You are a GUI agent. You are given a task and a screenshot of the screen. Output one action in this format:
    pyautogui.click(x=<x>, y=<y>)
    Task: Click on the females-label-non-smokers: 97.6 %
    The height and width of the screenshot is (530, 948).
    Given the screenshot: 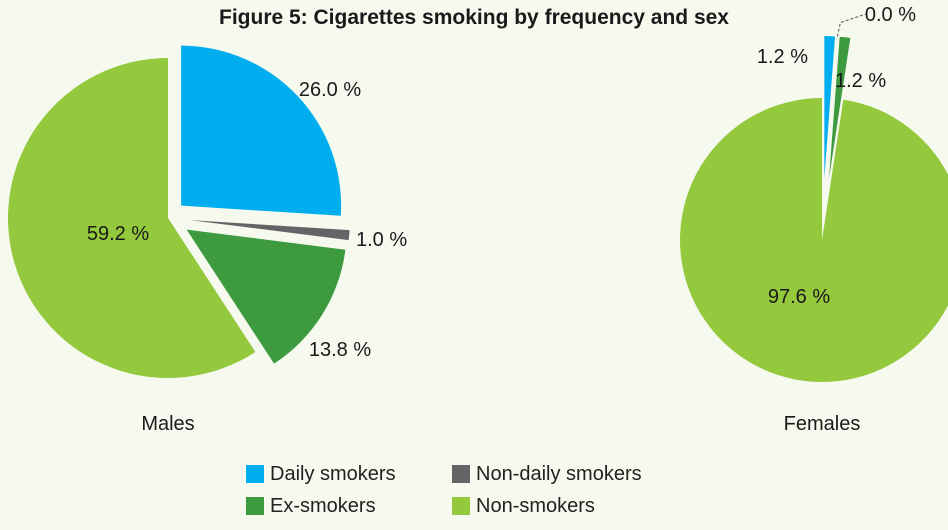 What is the action you would take?
    pyautogui.click(x=799, y=297)
    